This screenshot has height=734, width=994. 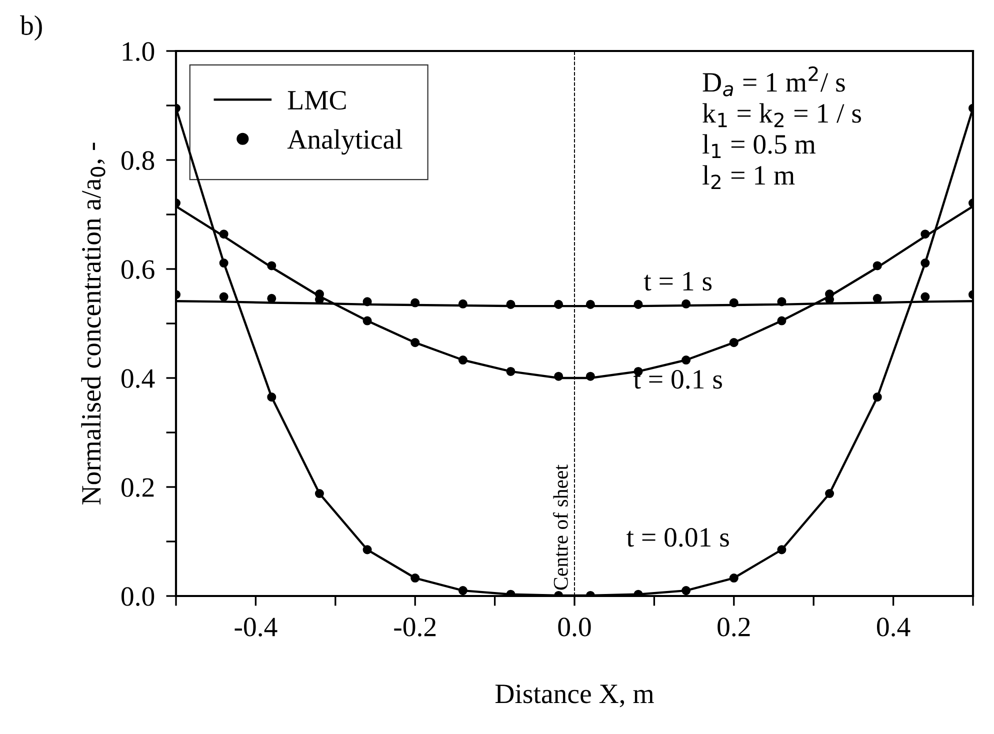 I want to click on annotation: t = 1 s, so click(x=678, y=281).